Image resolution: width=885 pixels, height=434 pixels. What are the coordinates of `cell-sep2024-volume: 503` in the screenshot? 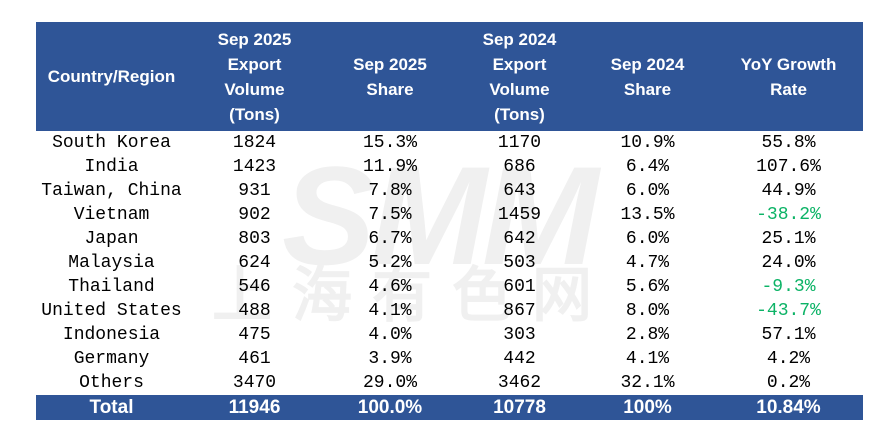 It's located at (519, 263).